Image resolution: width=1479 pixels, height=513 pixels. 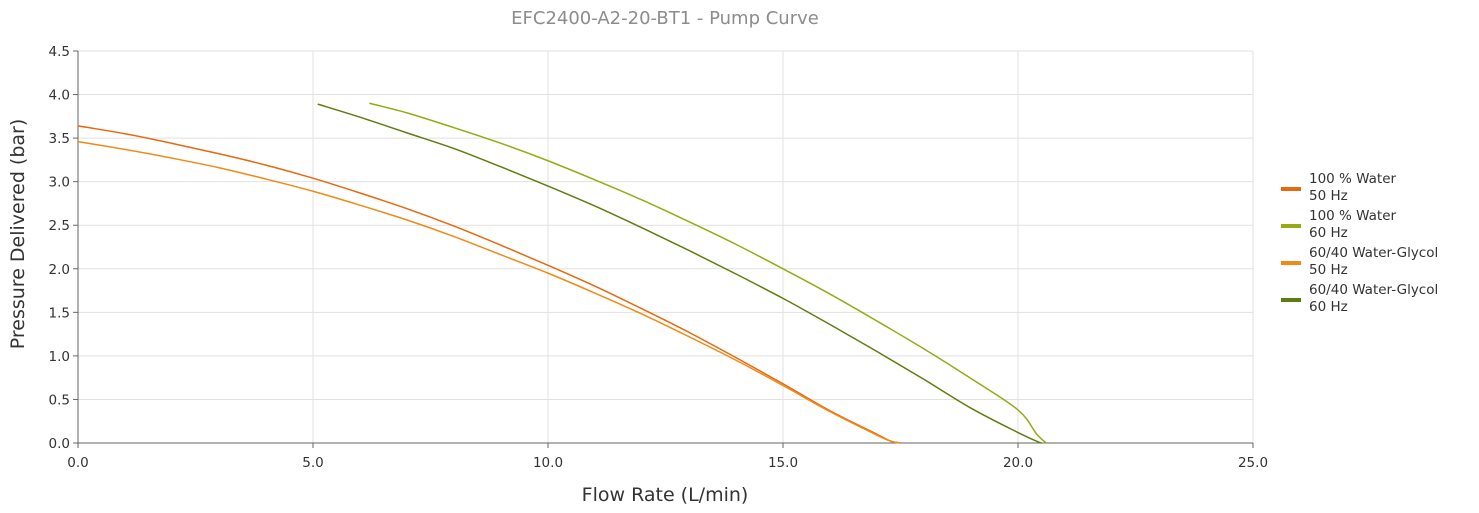 What do you see at coordinates (59, 96) in the screenshot?
I see `y-tick-label: 4.0` at bounding box center [59, 96].